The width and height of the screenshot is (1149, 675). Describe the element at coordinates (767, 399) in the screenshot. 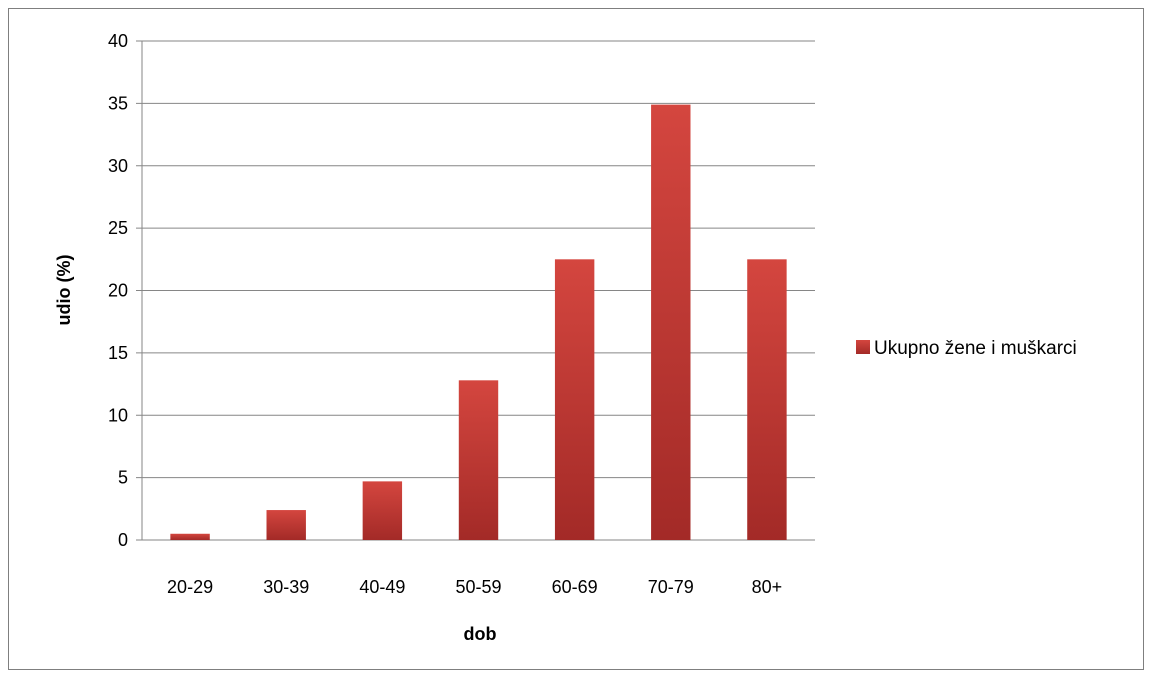

I see `bar-80+` at that location.